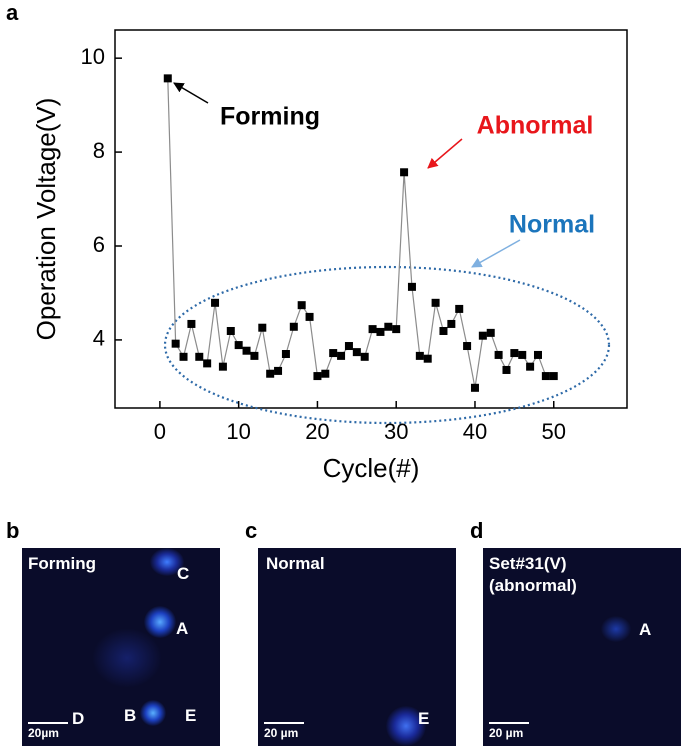  What do you see at coordinates (12, 12) in the screenshot?
I see `panel-letter: a` at bounding box center [12, 12].